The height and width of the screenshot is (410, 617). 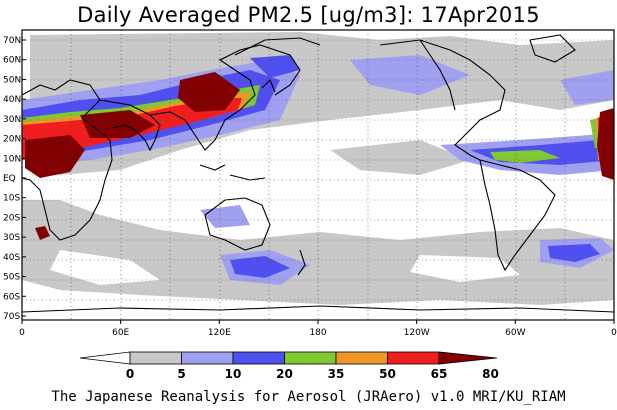 I want to click on lat-label: EQ, so click(x=9, y=179).